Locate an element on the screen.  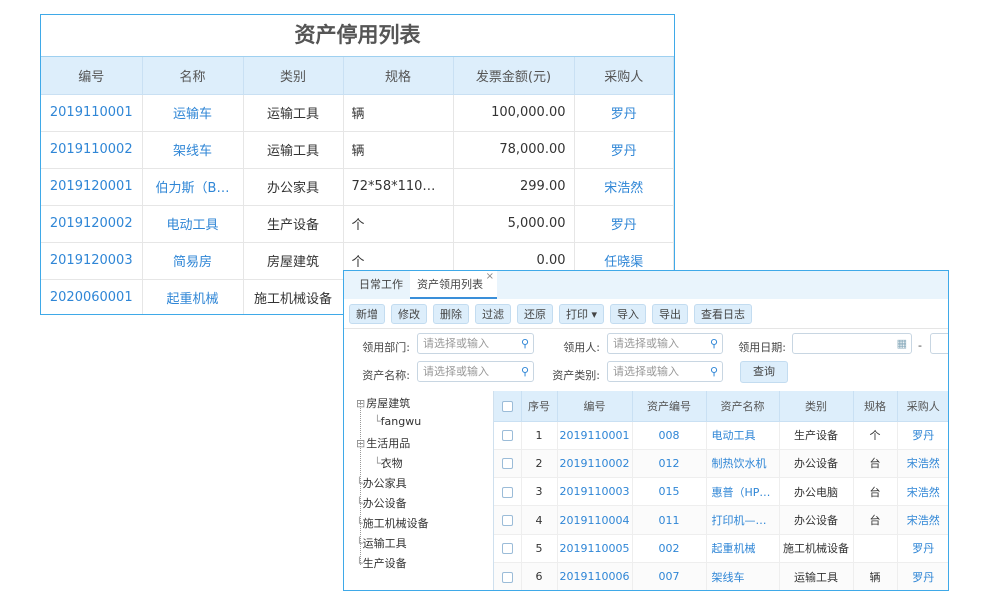
table-cell: 简易房 is located at coordinates (193, 261).